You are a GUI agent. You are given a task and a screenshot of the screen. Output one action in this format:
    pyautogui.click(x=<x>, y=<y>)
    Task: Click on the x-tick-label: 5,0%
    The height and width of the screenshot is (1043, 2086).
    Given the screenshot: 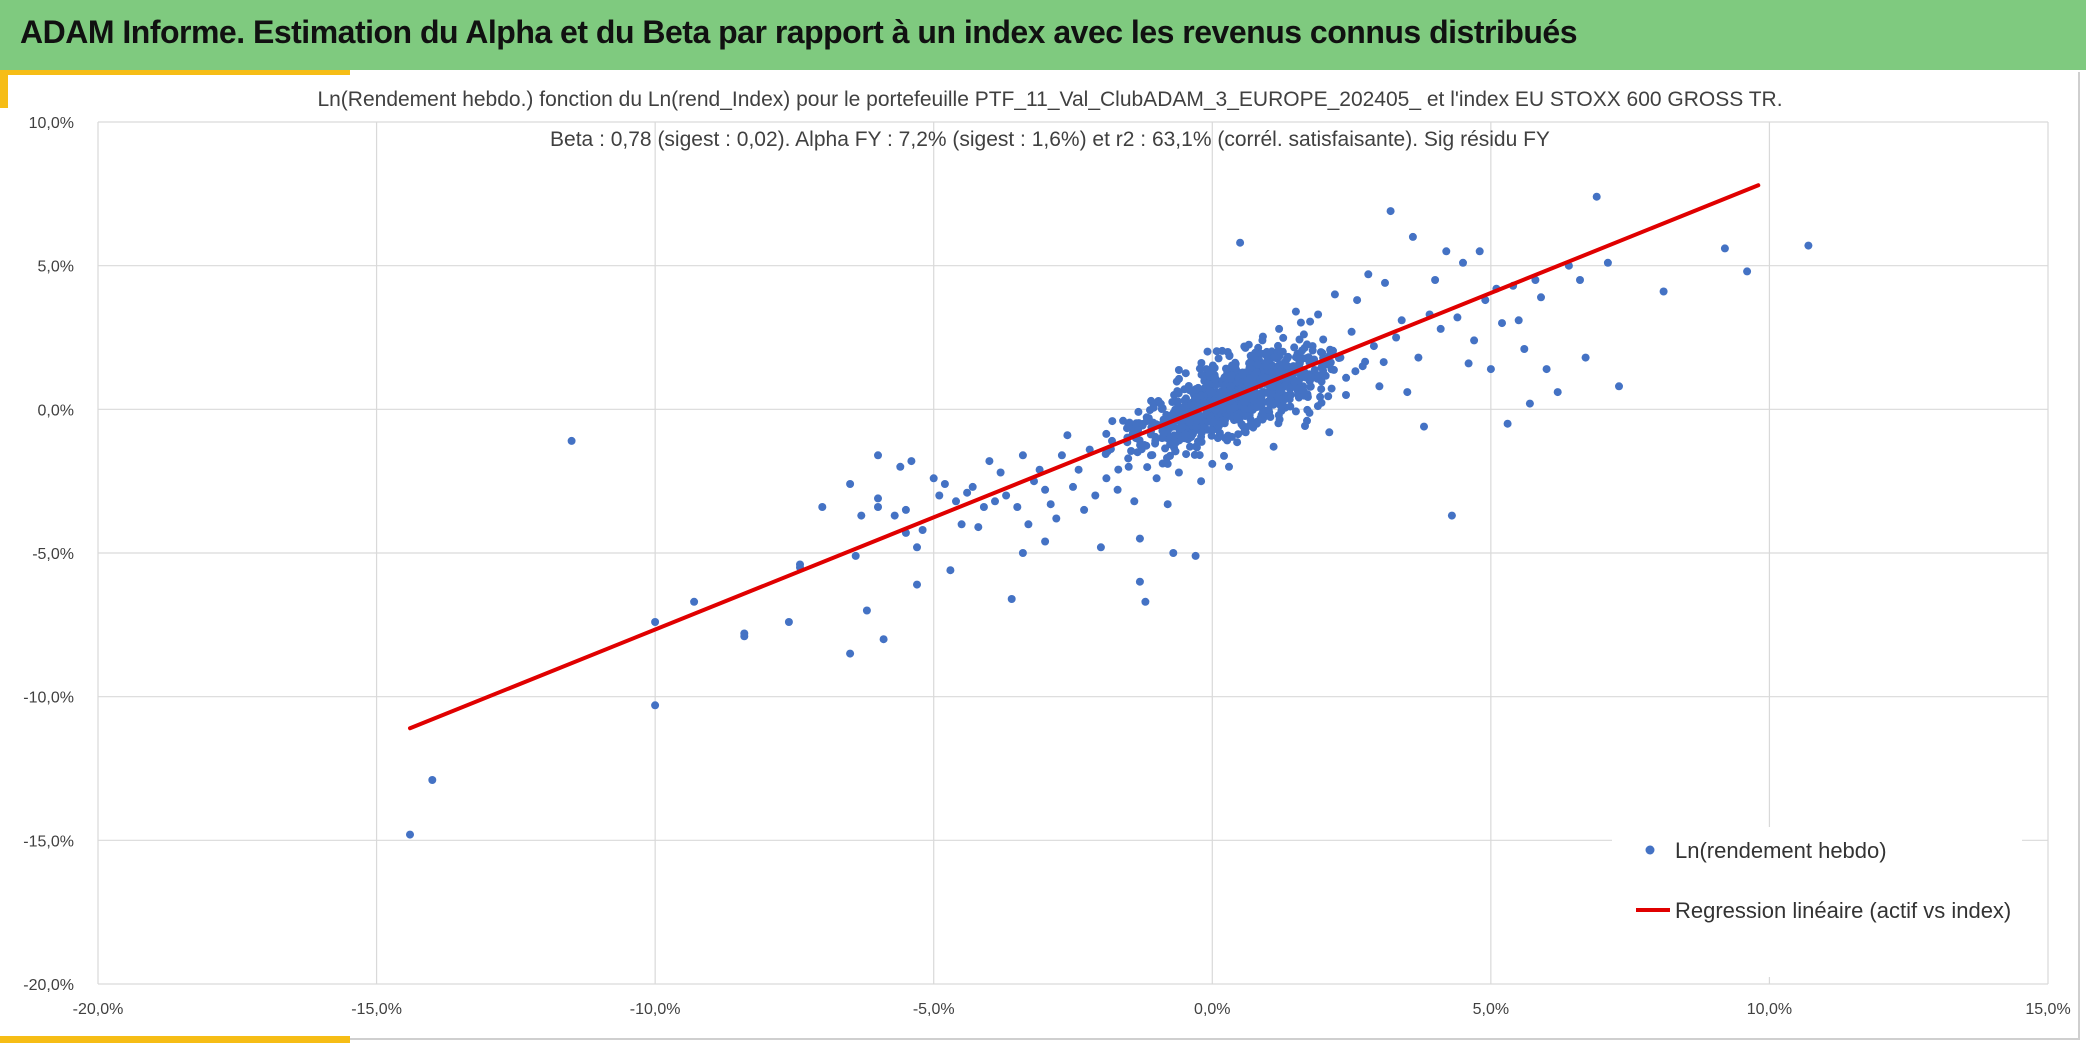 What is the action you would take?
    pyautogui.click(x=1491, y=1009)
    